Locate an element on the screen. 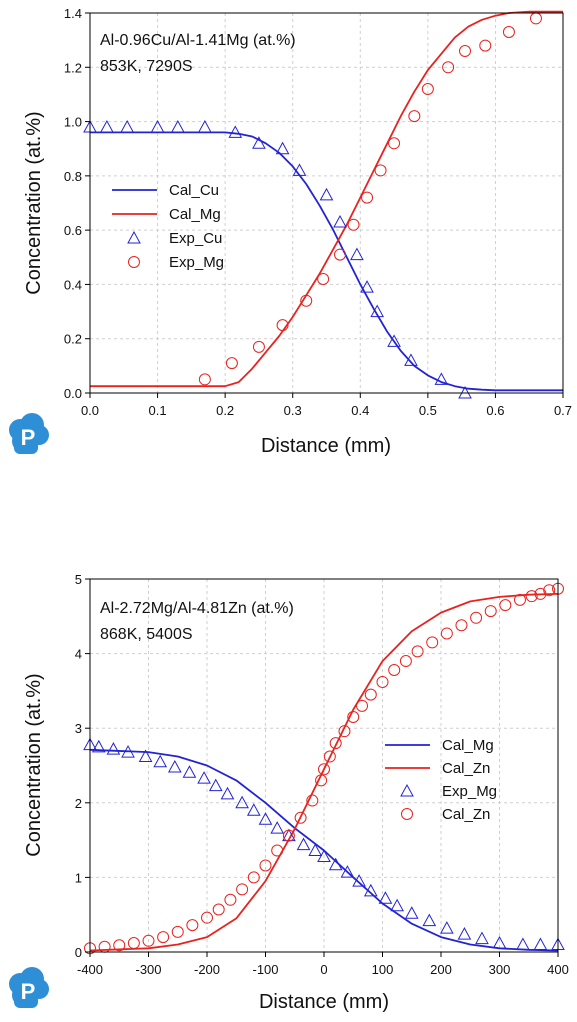  y-tick-label: 3 is located at coordinates (78, 728).